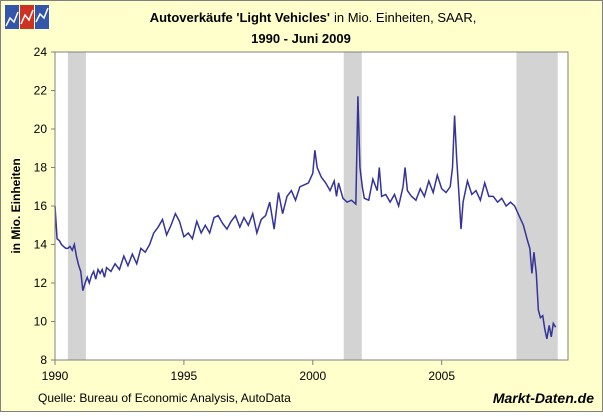 This screenshot has height=417, width=603. Describe the element at coordinates (41, 283) in the screenshot. I see `y-tick-label: 12` at that location.